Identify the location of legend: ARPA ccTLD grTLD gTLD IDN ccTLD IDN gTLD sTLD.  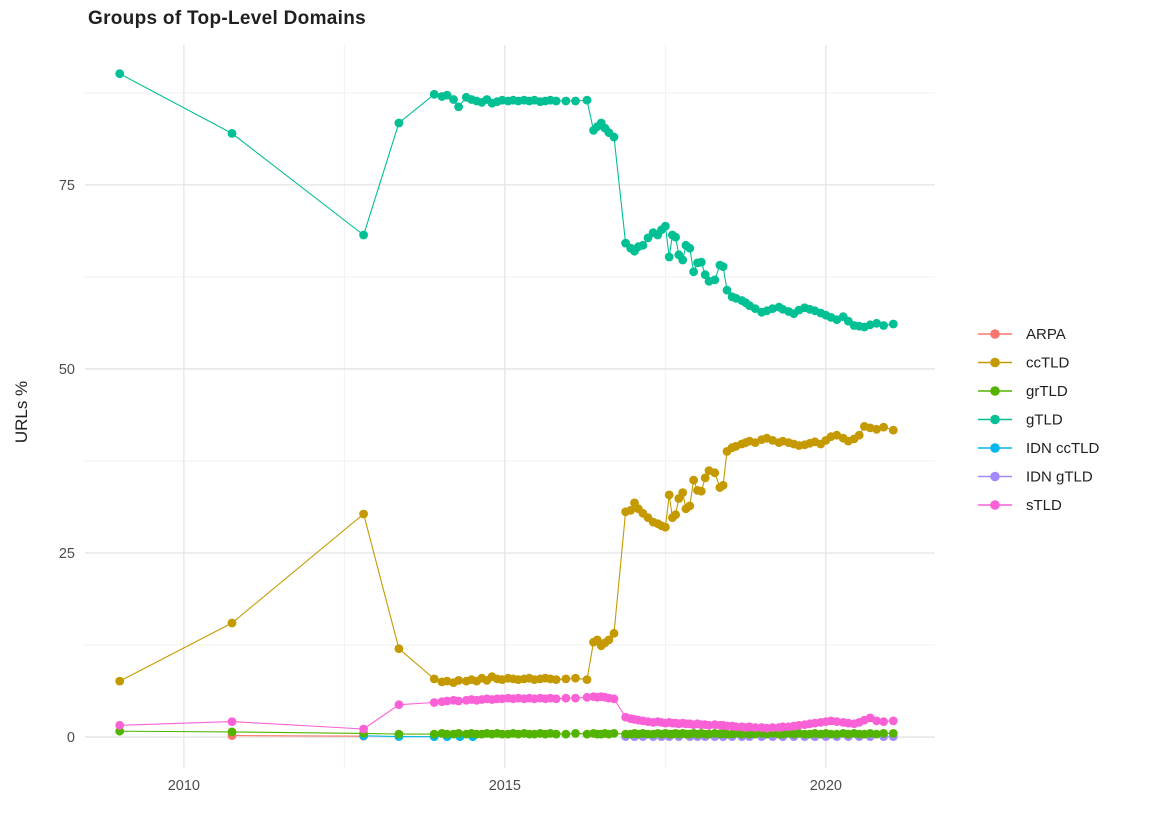
(1039, 420).